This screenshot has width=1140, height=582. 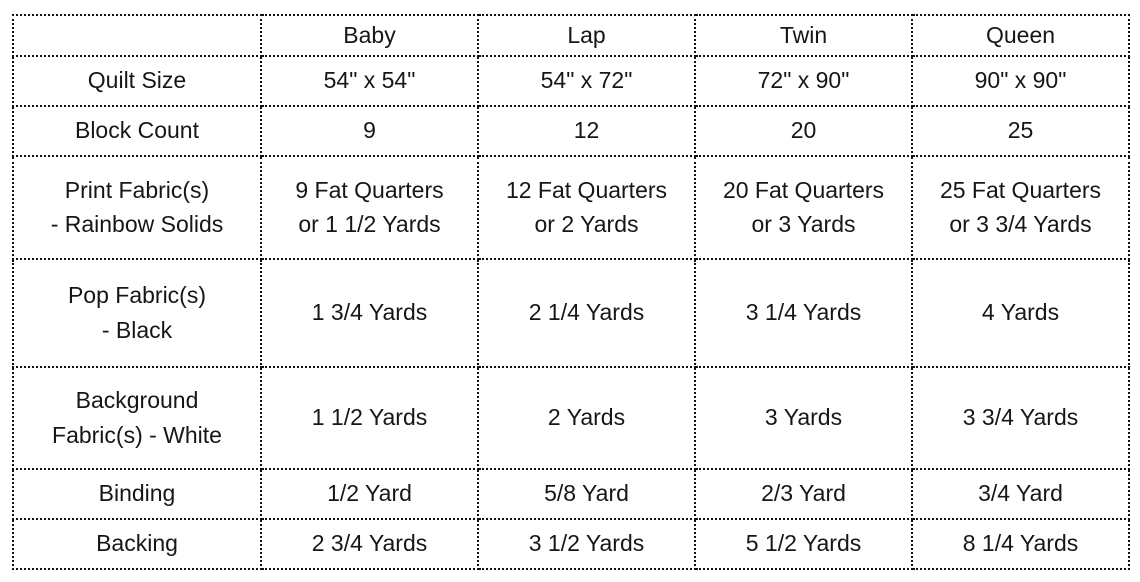 I want to click on table-cell: 1 1/2 Yards, so click(x=369, y=417).